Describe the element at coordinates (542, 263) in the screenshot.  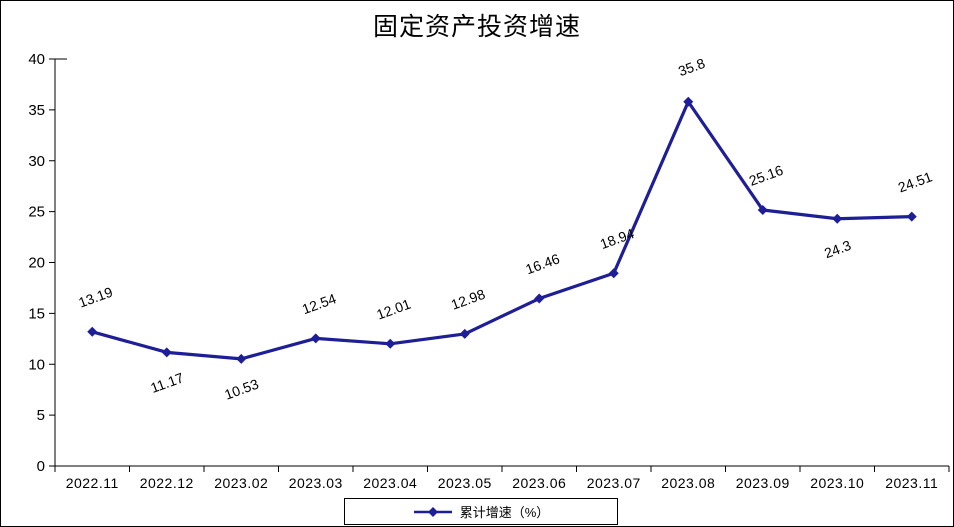
I see `data-point-label: 16.46` at that location.